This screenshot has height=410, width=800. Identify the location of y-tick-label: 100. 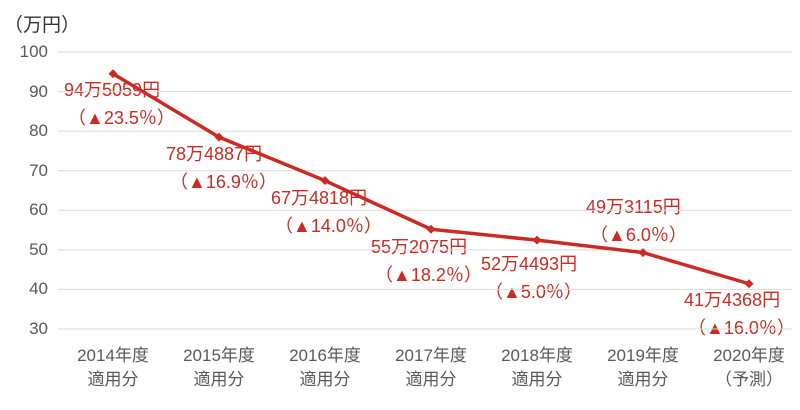
(33, 51).